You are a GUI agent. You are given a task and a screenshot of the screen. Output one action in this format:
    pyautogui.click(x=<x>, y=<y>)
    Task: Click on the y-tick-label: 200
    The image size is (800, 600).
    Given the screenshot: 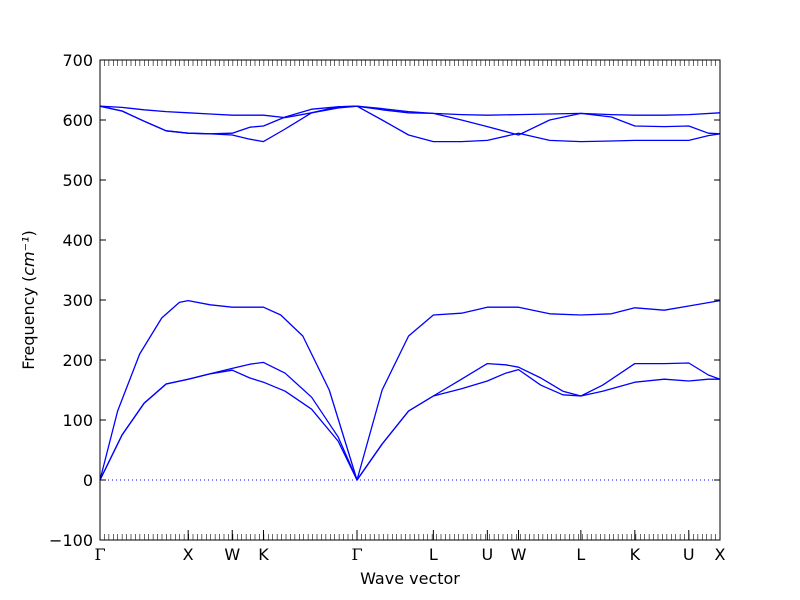 What is the action you would take?
    pyautogui.click(x=77, y=360)
    